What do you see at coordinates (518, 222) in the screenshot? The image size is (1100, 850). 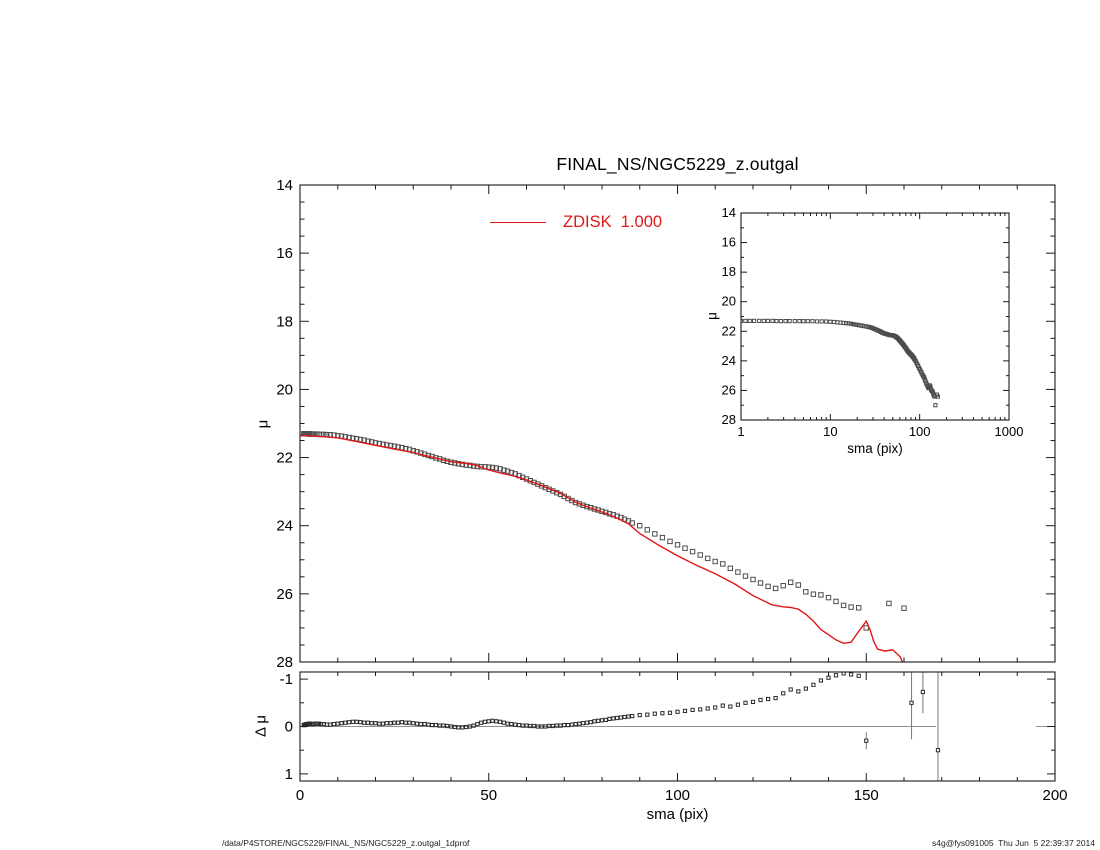 I see `legend-line-sample` at bounding box center [518, 222].